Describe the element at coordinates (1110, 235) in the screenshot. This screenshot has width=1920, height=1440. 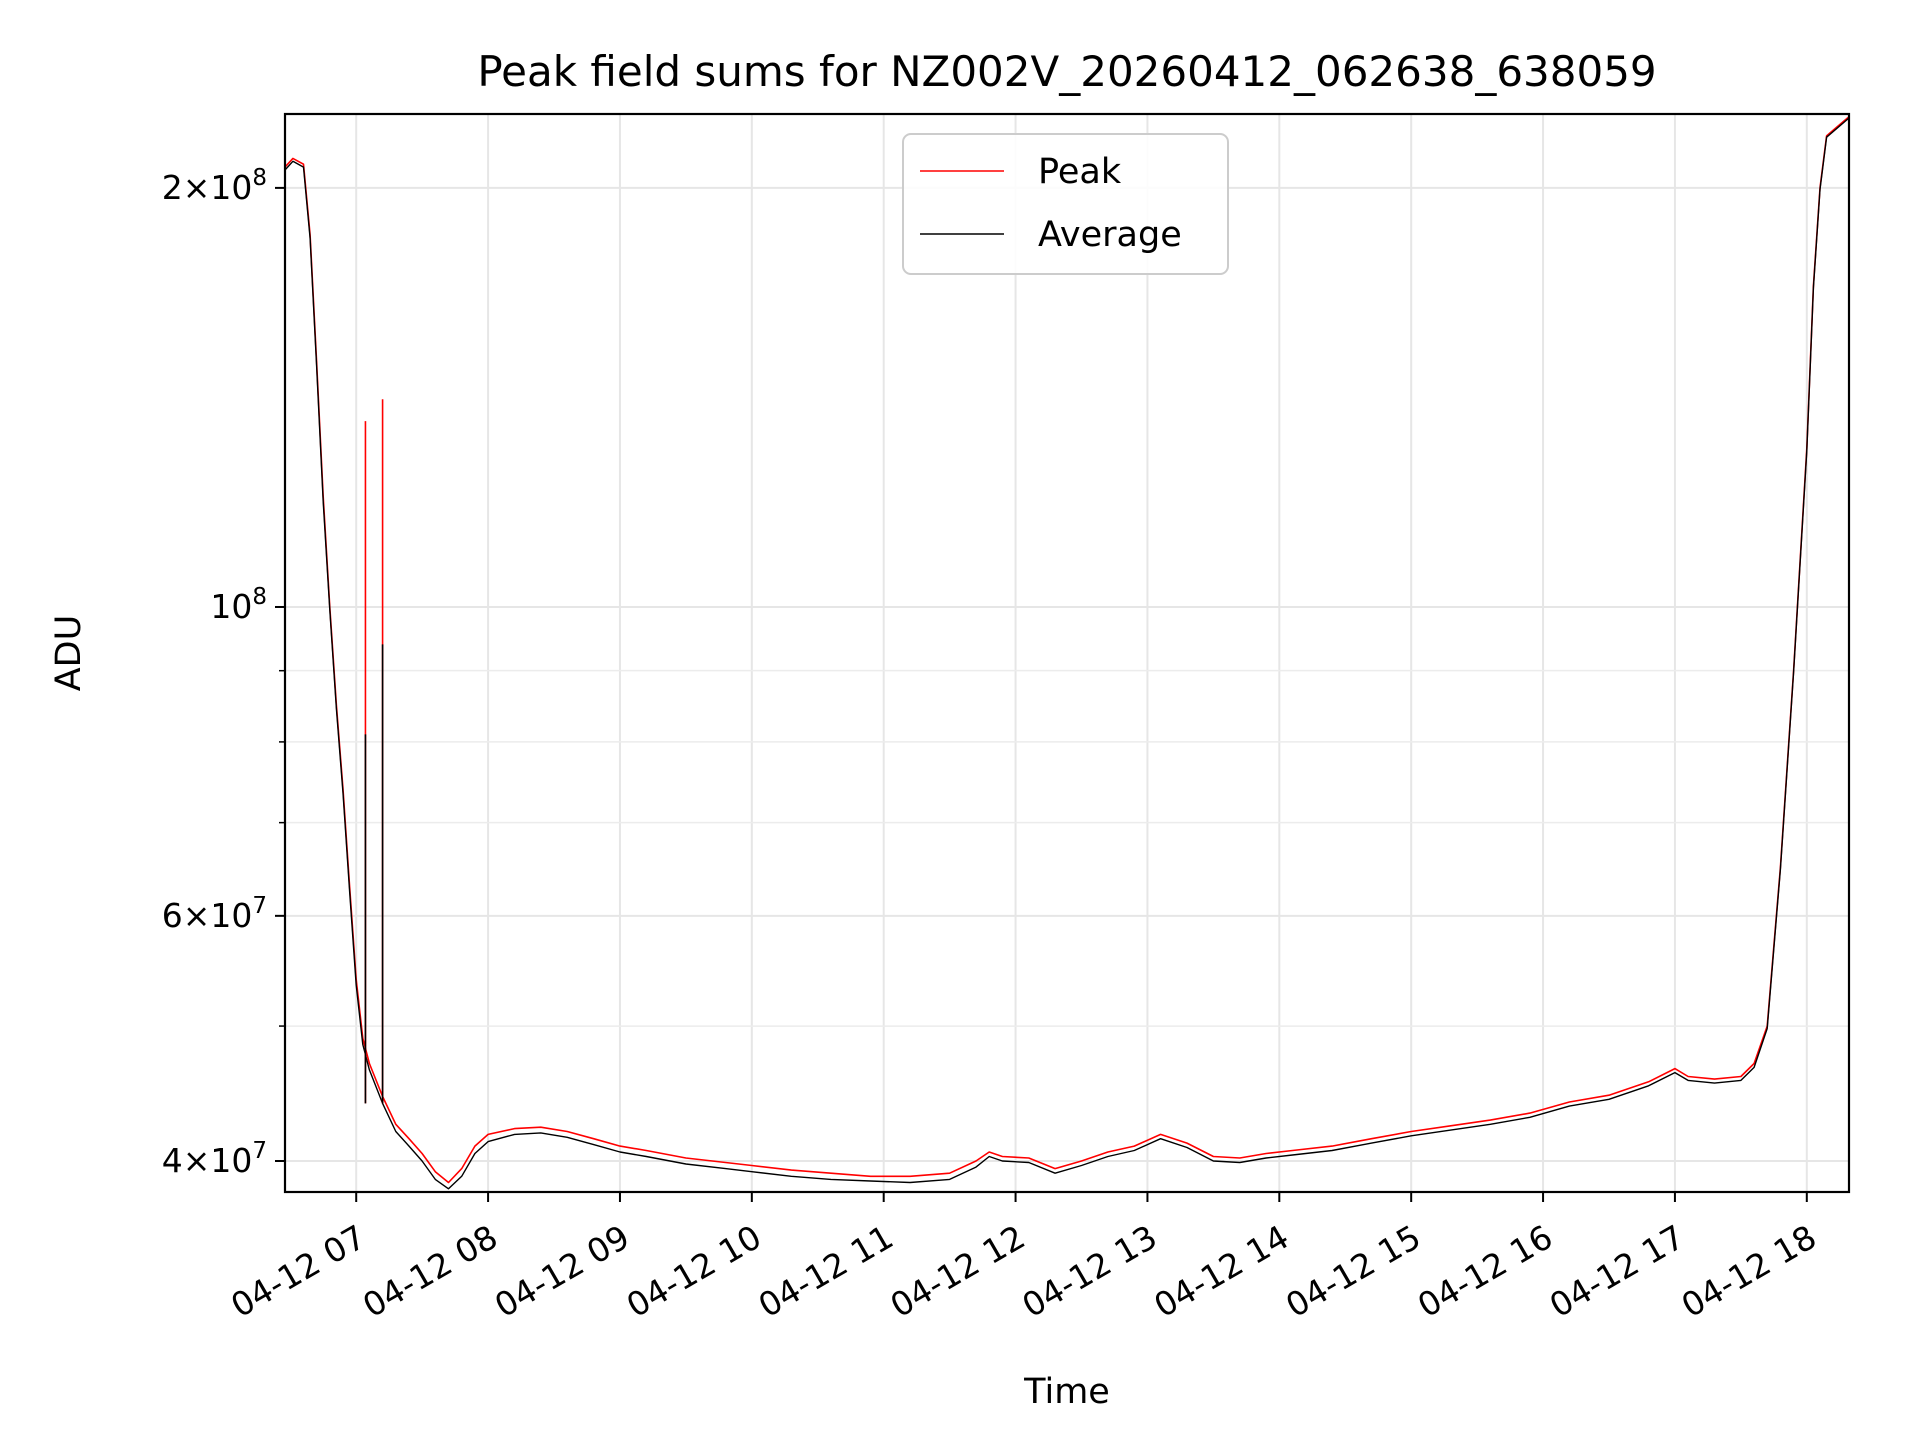
I see `legend-label-average: Average` at that location.